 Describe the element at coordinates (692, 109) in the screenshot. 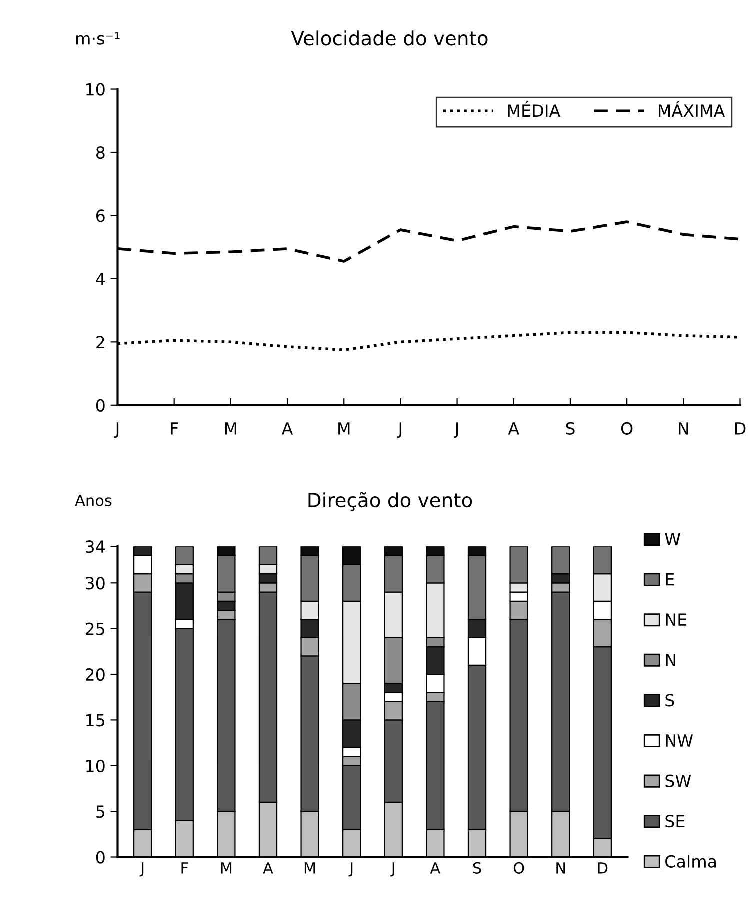

I see `legend-label: MÁXIMA` at that location.